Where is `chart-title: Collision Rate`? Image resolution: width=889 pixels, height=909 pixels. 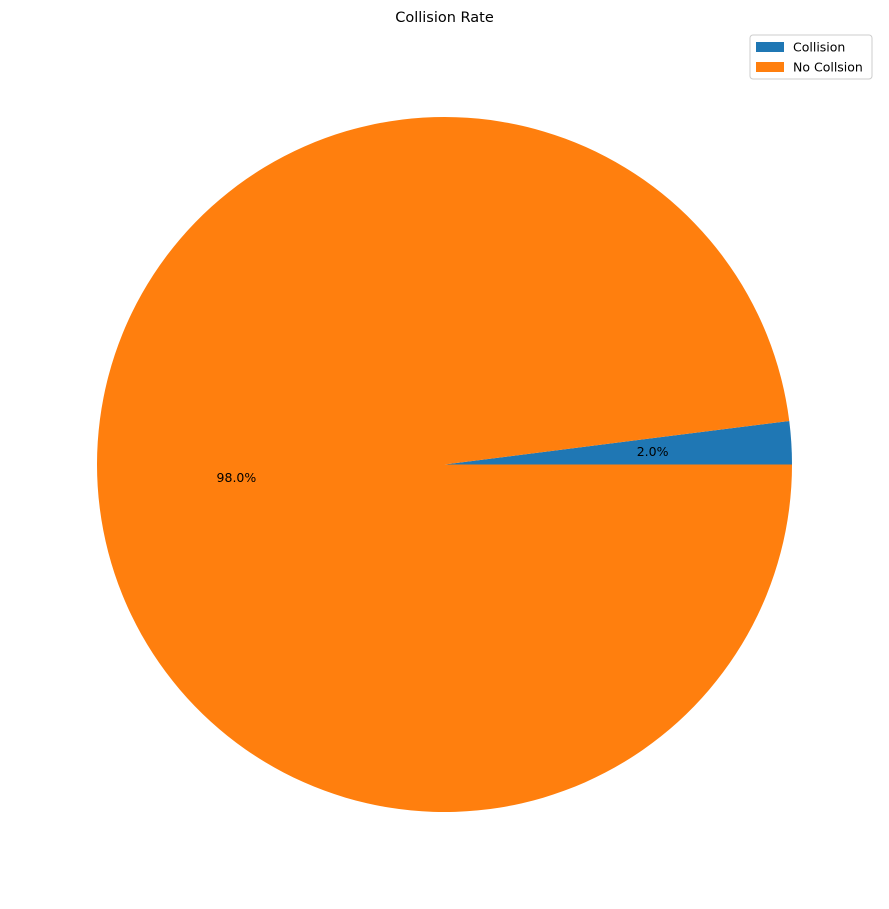
chart-title: Collision Rate is located at coordinates (444, 18).